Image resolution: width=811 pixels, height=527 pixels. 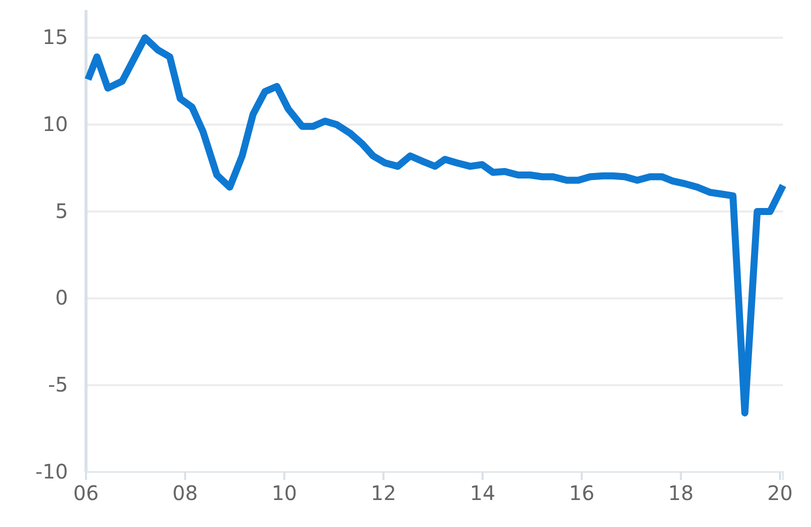 What do you see at coordinates (58, 384) in the screenshot?
I see `y-tick-label: -5` at bounding box center [58, 384].